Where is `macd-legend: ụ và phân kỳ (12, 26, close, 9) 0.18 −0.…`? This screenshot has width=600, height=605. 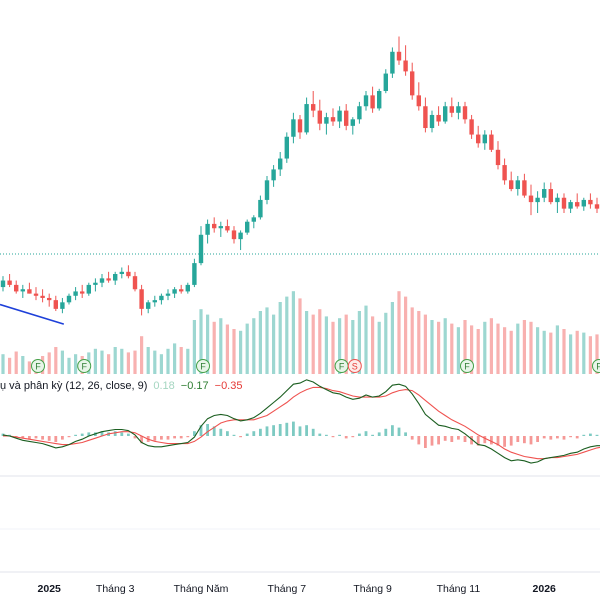 macd-legend: ụ và phân kỳ (12, 26, close, 9) 0.18 −0.… is located at coordinates (121, 386).